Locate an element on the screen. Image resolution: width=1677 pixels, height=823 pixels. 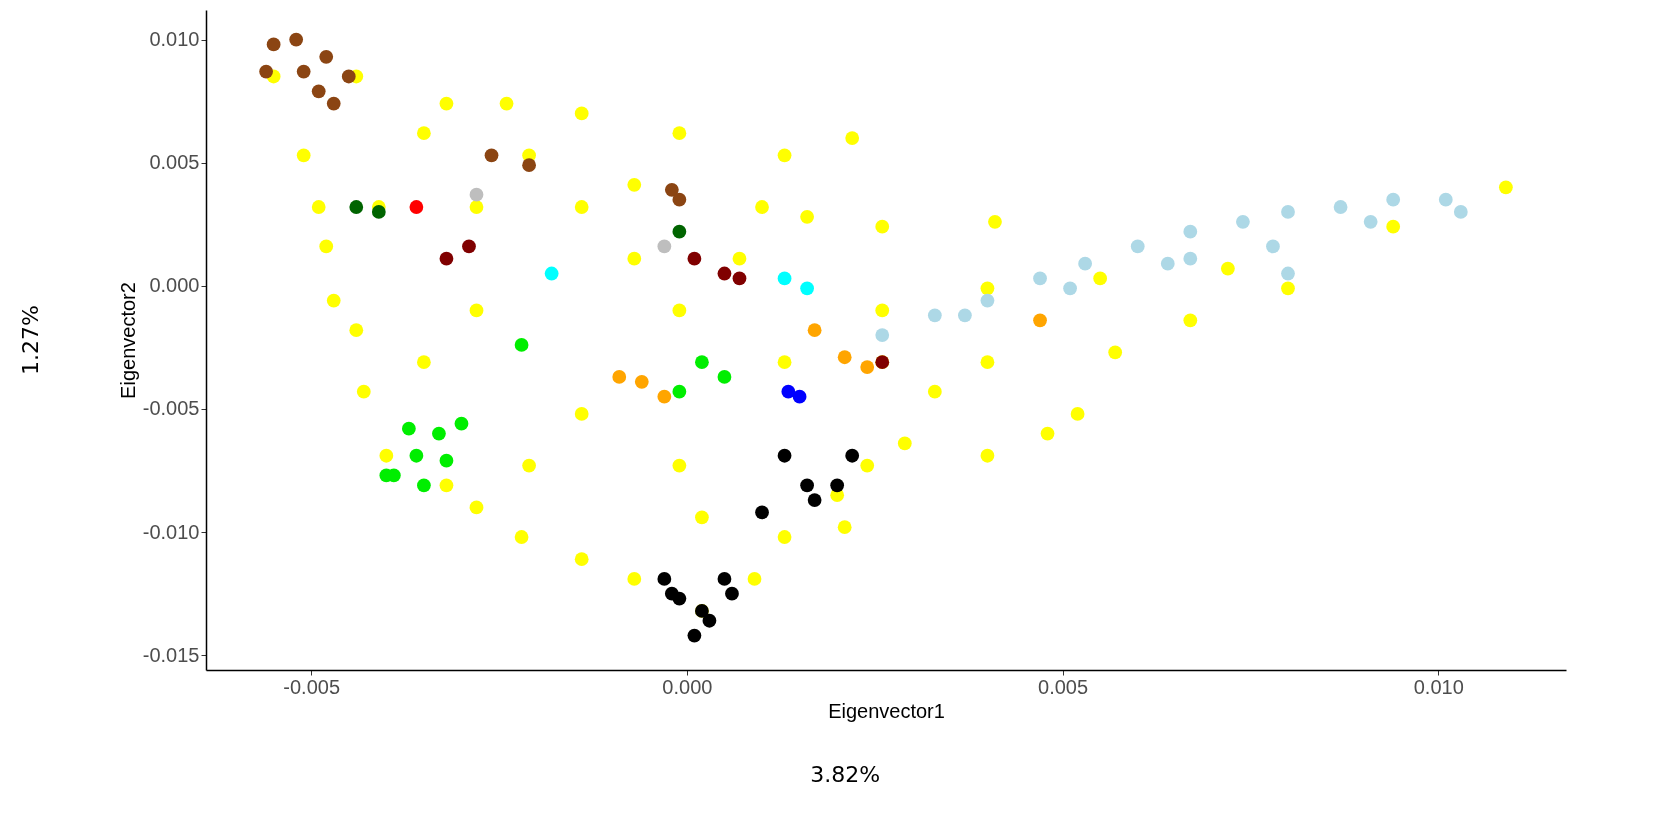
y-tick-label: -0.010 is located at coordinates (171, 531).